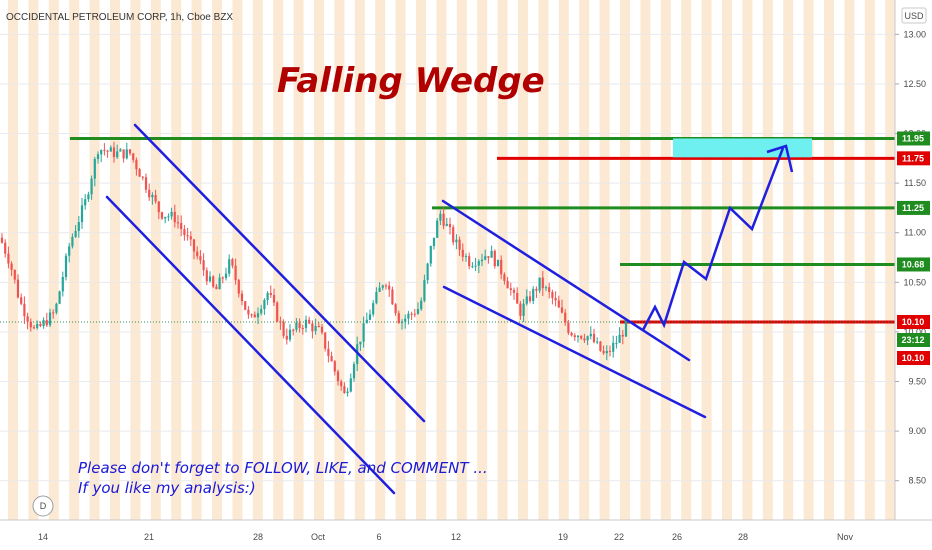 Image resolution: width=932 pixels, height=550 pixels. I want to click on wedge-upper-line, so click(566, 280).